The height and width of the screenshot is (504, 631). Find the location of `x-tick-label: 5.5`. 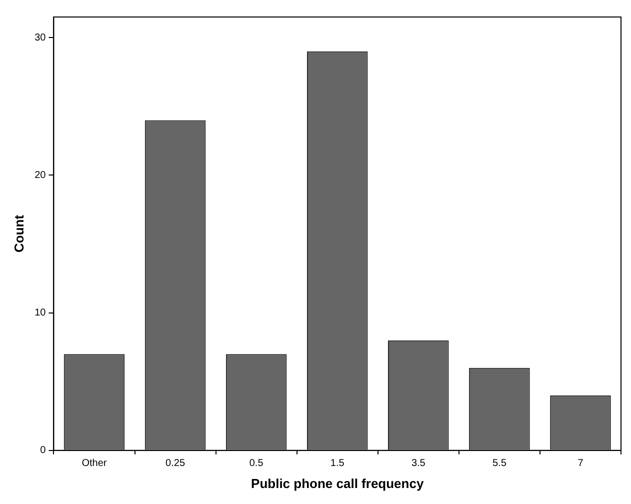

x-tick-label: 5.5 is located at coordinates (499, 464).